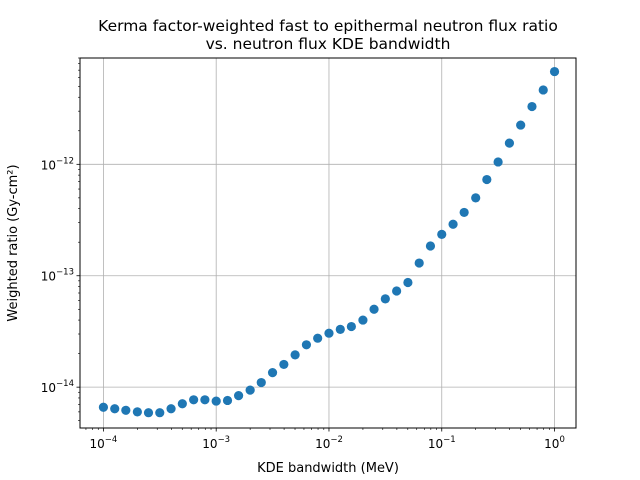 This screenshot has width=640, height=480. I want to click on x-ticks: 10⁻⁴ 10⁻³ 10⁻² 10⁻¹ 10⁰, so click(325, 439).